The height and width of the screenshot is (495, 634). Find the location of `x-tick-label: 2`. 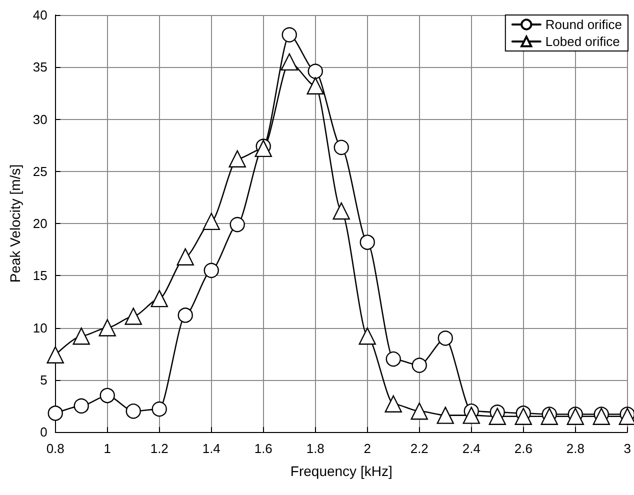

x-tick-label: 2 is located at coordinates (367, 448).